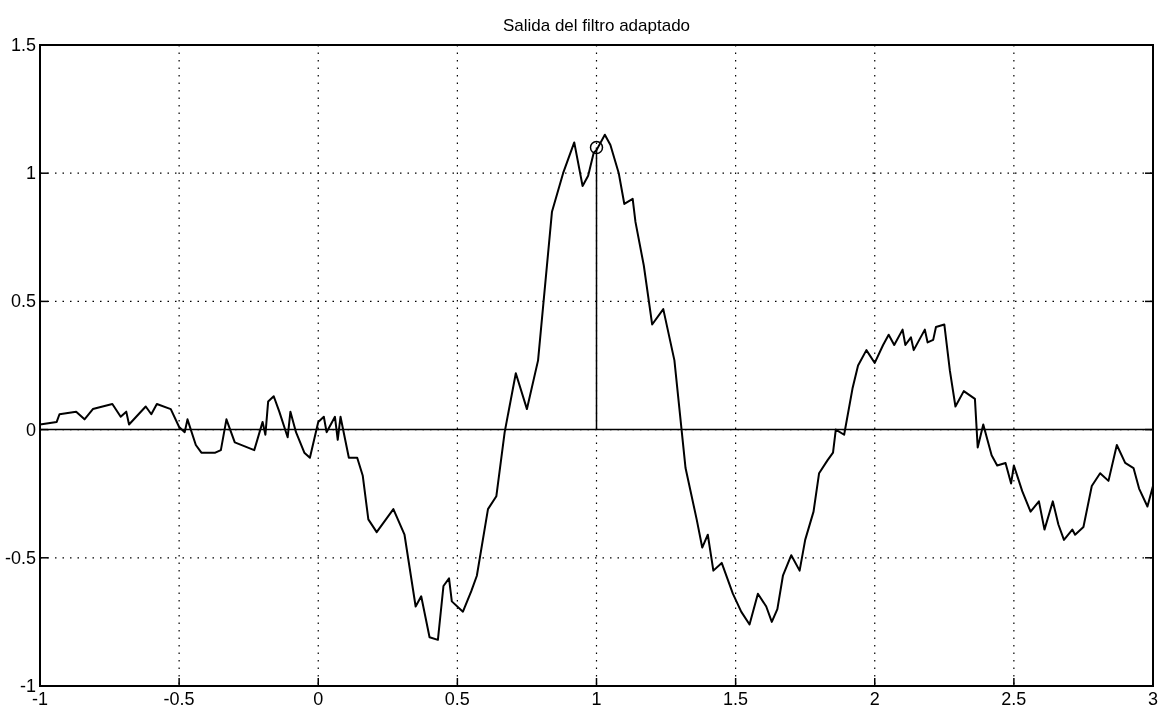 This screenshot has height=719, width=1169. I want to click on x-tick-label: 1.5, so click(736, 699).